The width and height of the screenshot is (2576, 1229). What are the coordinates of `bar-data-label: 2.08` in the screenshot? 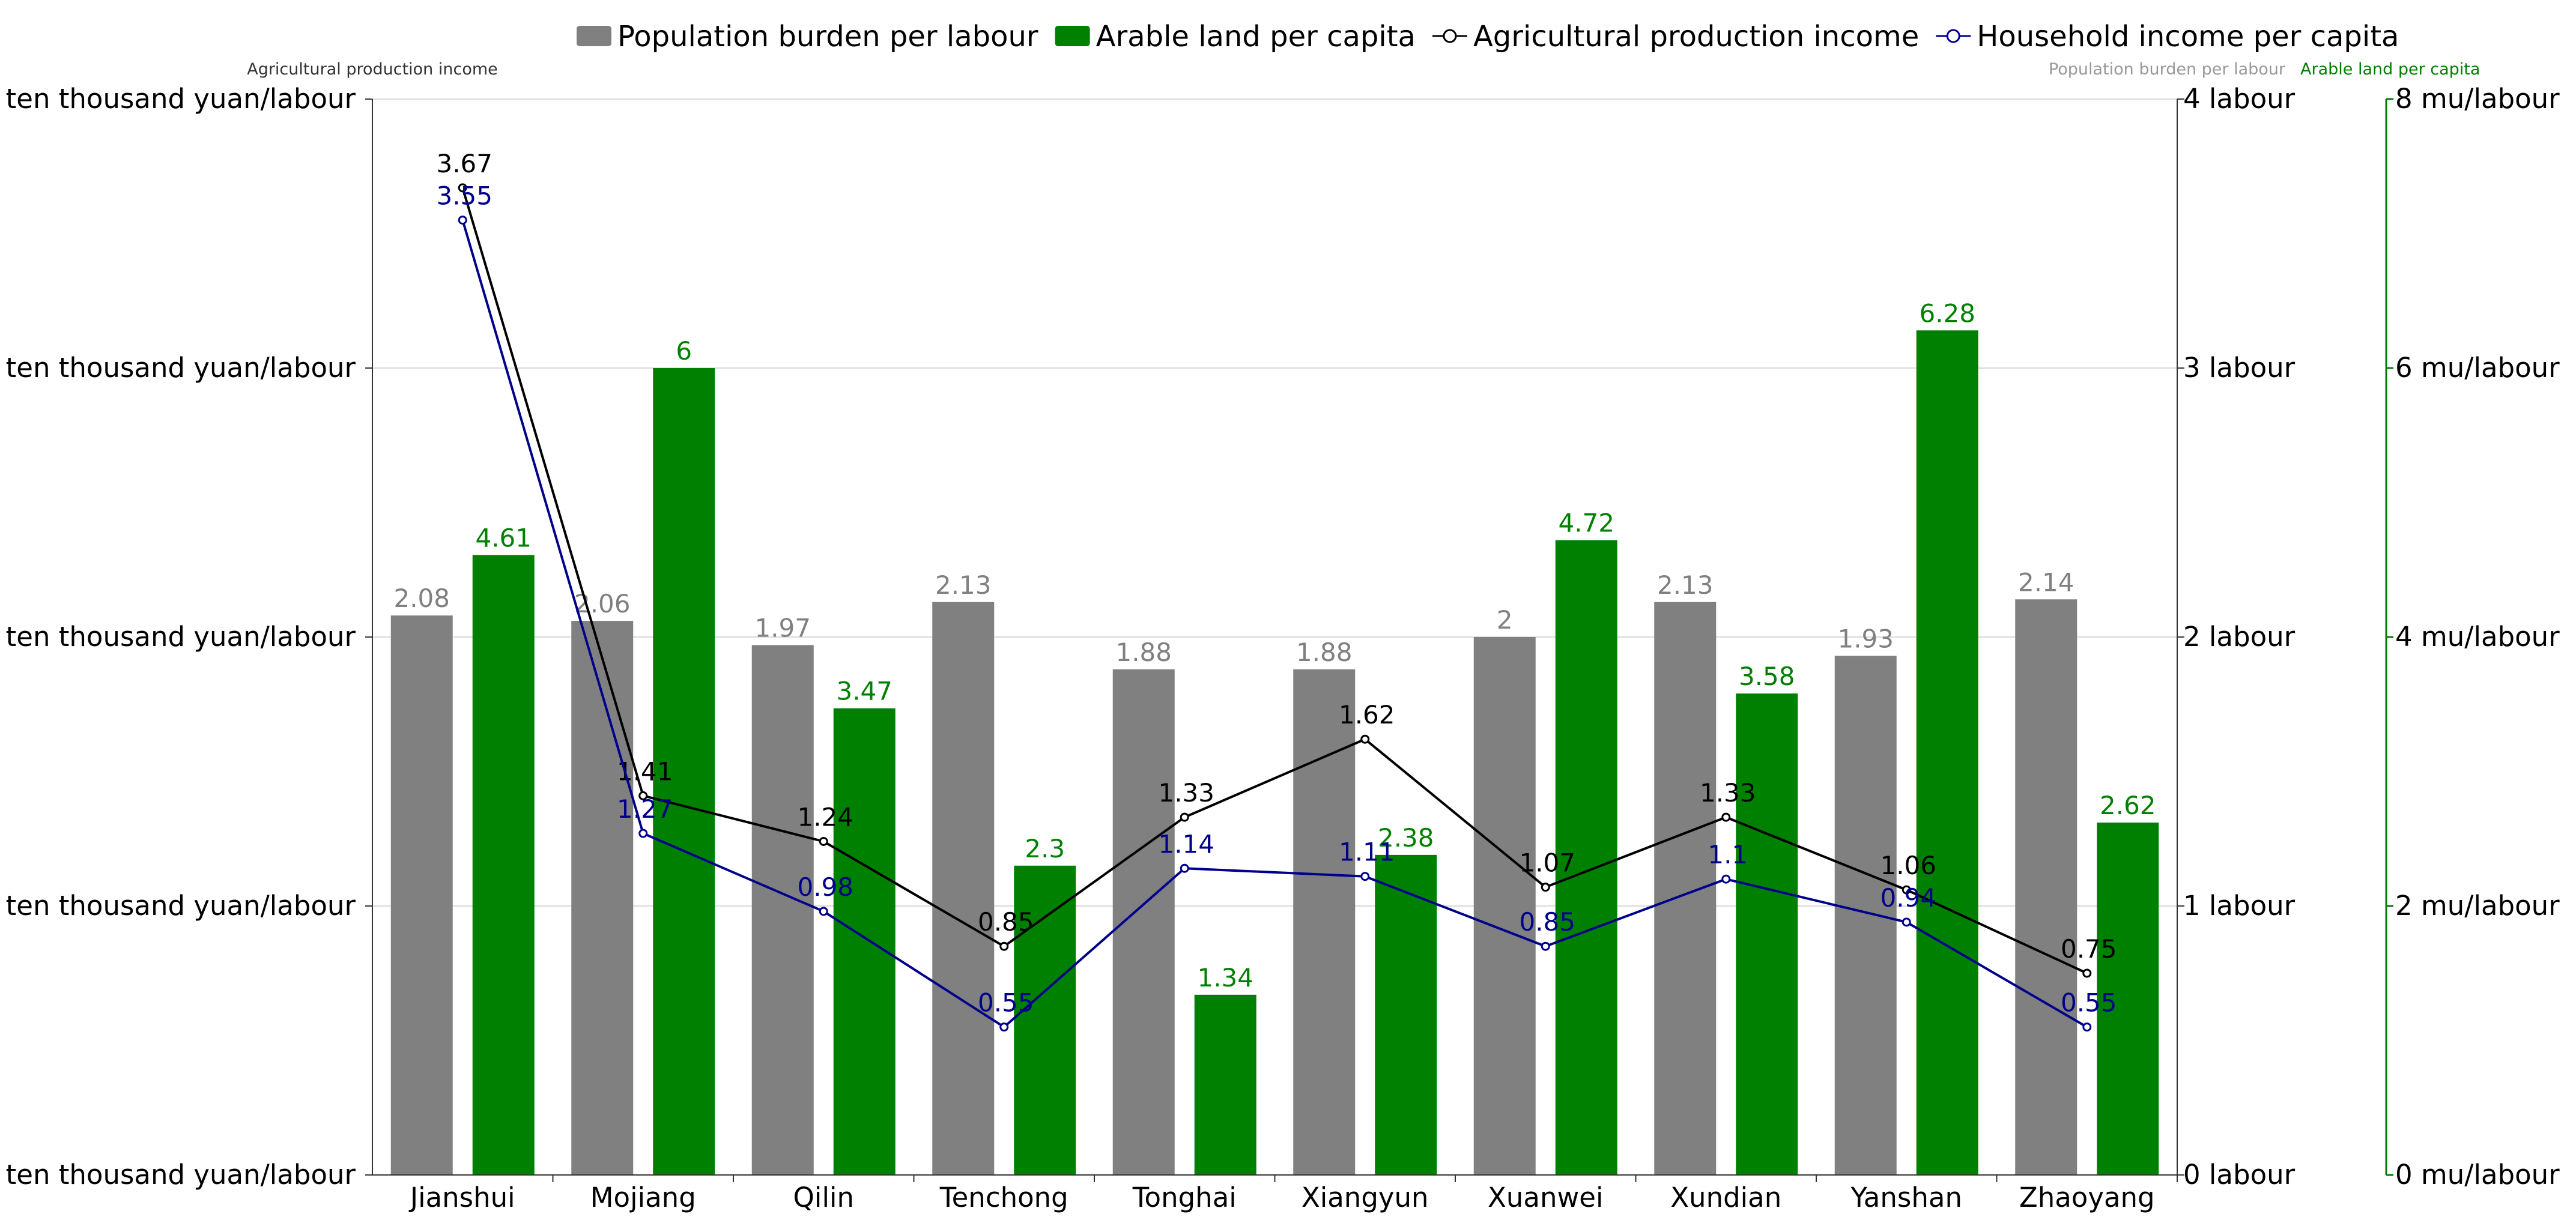 It's located at (421, 598).